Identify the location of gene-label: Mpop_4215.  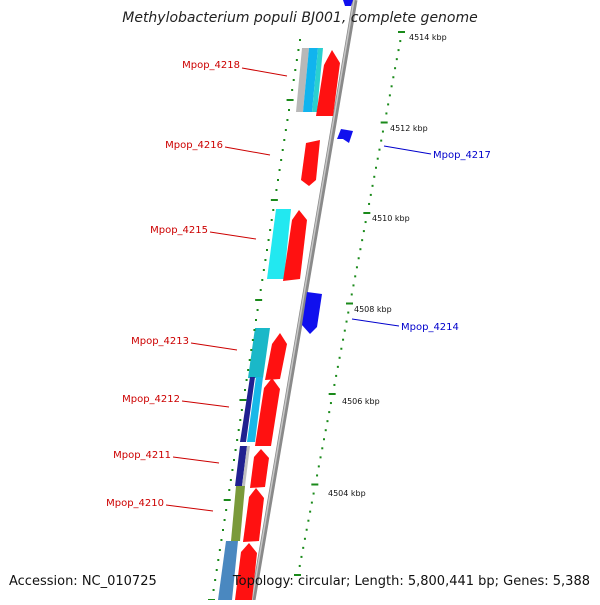
(179, 230).